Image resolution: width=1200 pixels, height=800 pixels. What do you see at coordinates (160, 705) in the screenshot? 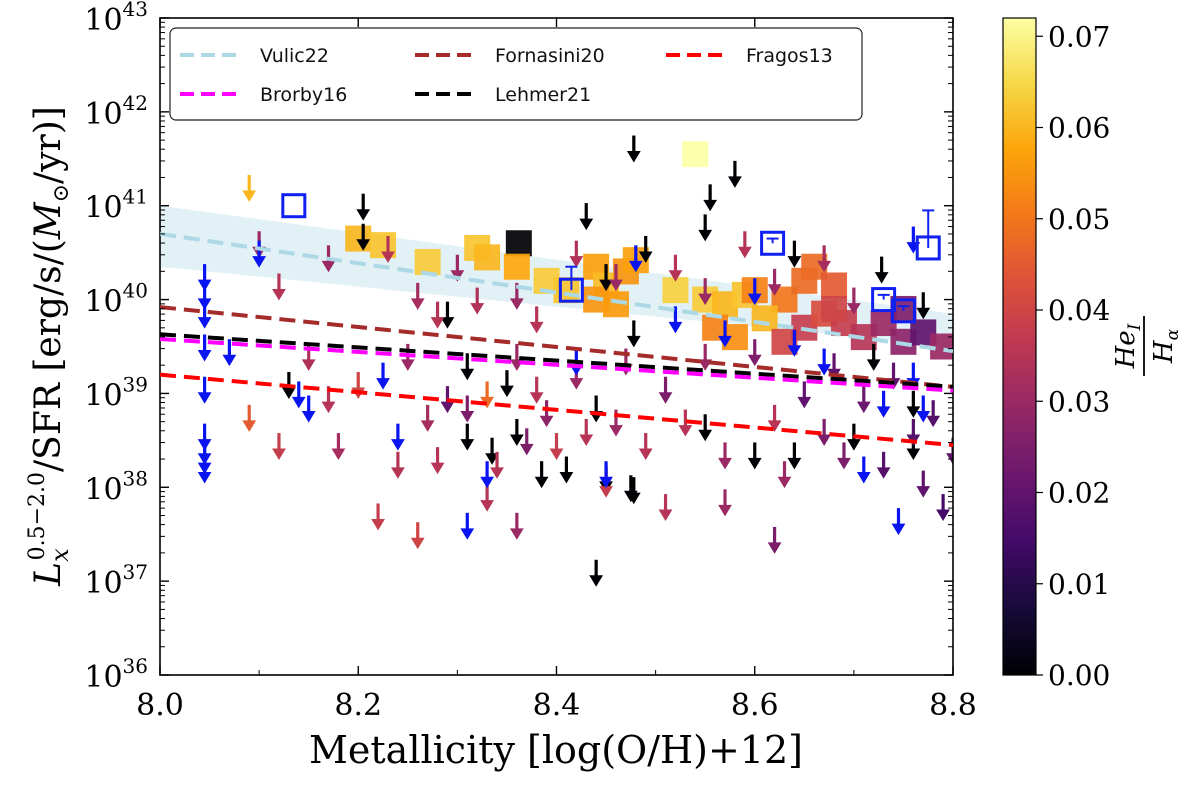
I see `x-tick-label: 8.0` at bounding box center [160, 705].